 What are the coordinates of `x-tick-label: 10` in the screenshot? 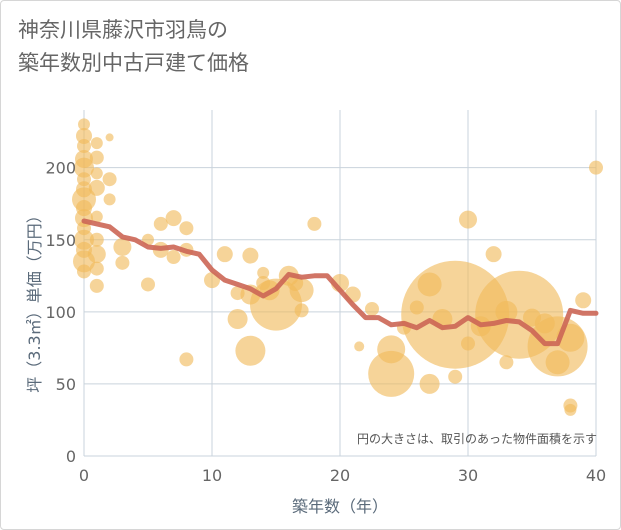 It's located at (212, 475).